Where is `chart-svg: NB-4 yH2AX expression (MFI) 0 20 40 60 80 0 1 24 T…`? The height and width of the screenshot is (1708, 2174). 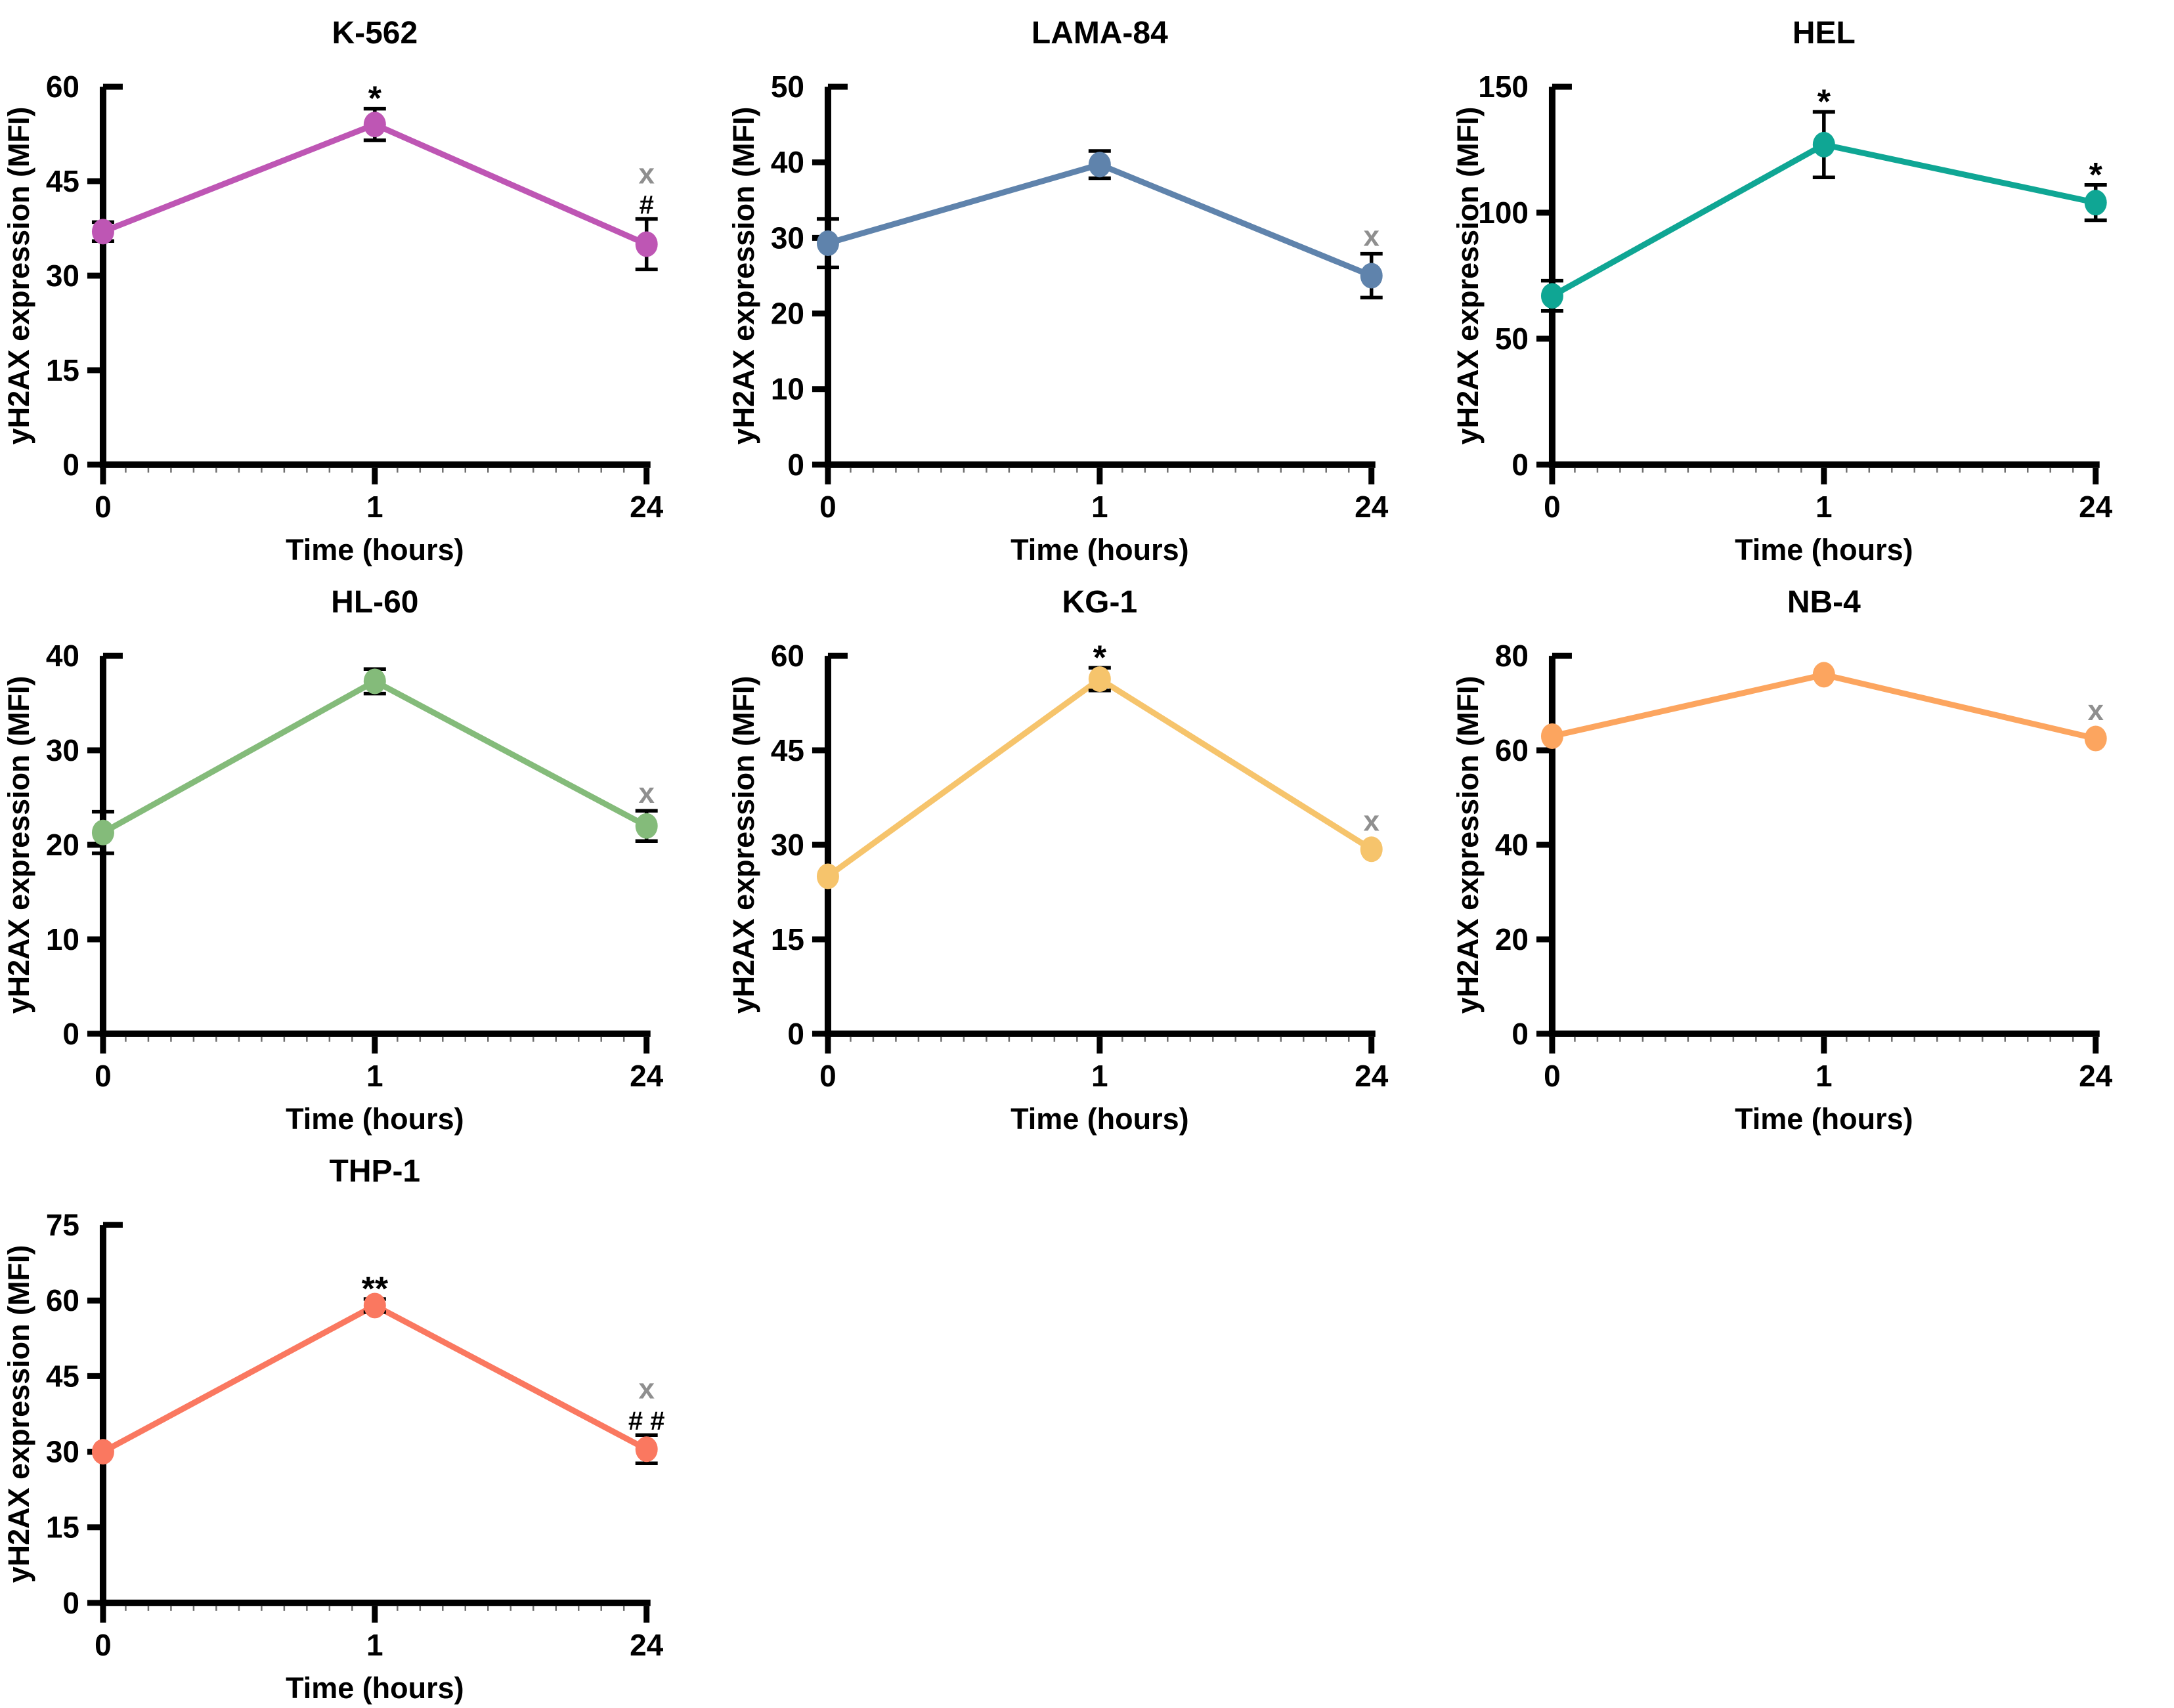
chart-svg: NB-4 yH2AX expression (MFI) 0 20 40 60 80 0 1 24 T… is located at coordinates (1782, 860).